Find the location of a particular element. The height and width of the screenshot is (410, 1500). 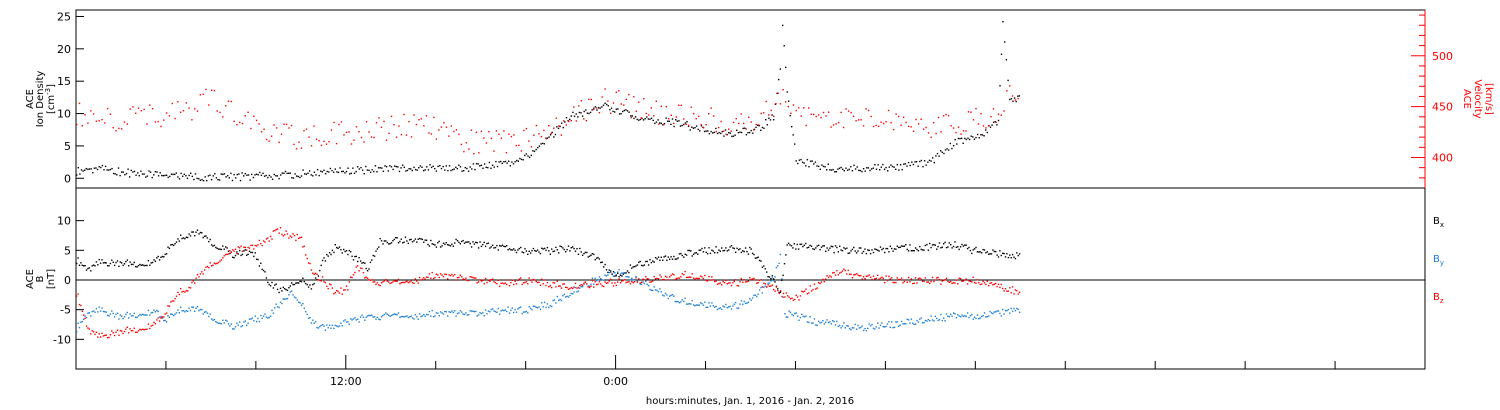

top-left-tick-label: 25 is located at coordinates (64, 16).